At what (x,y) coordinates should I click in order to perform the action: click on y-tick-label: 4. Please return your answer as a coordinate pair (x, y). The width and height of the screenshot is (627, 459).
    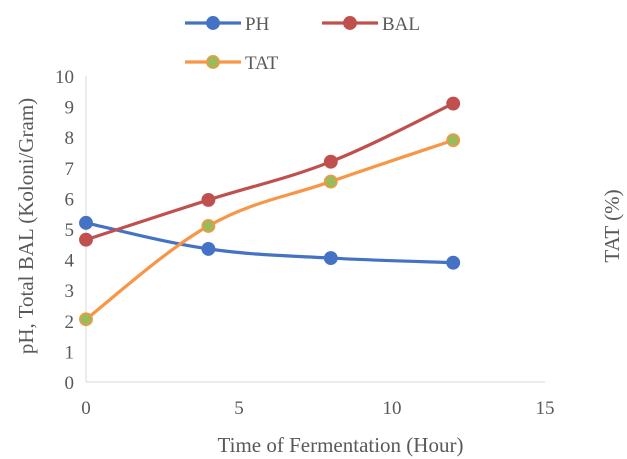
    Looking at the image, I should click on (70, 261).